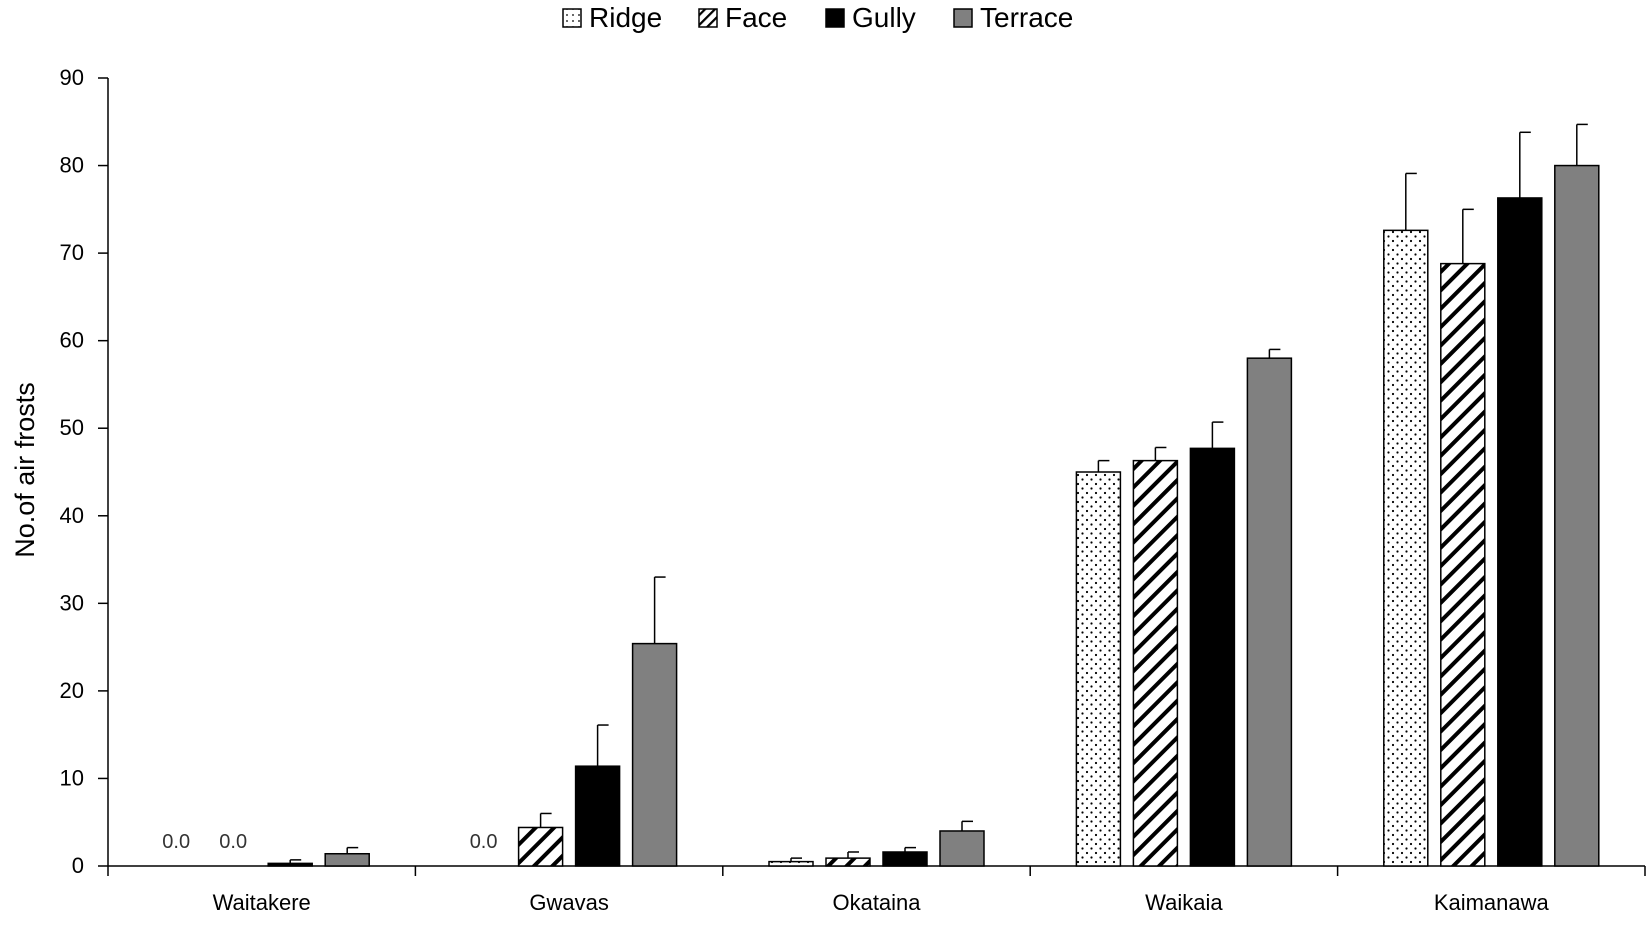 This screenshot has height=940, width=1650. What do you see at coordinates (963, 18) in the screenshot?
I see `legend-swatch-terrace` at bounding box center [963, 18].